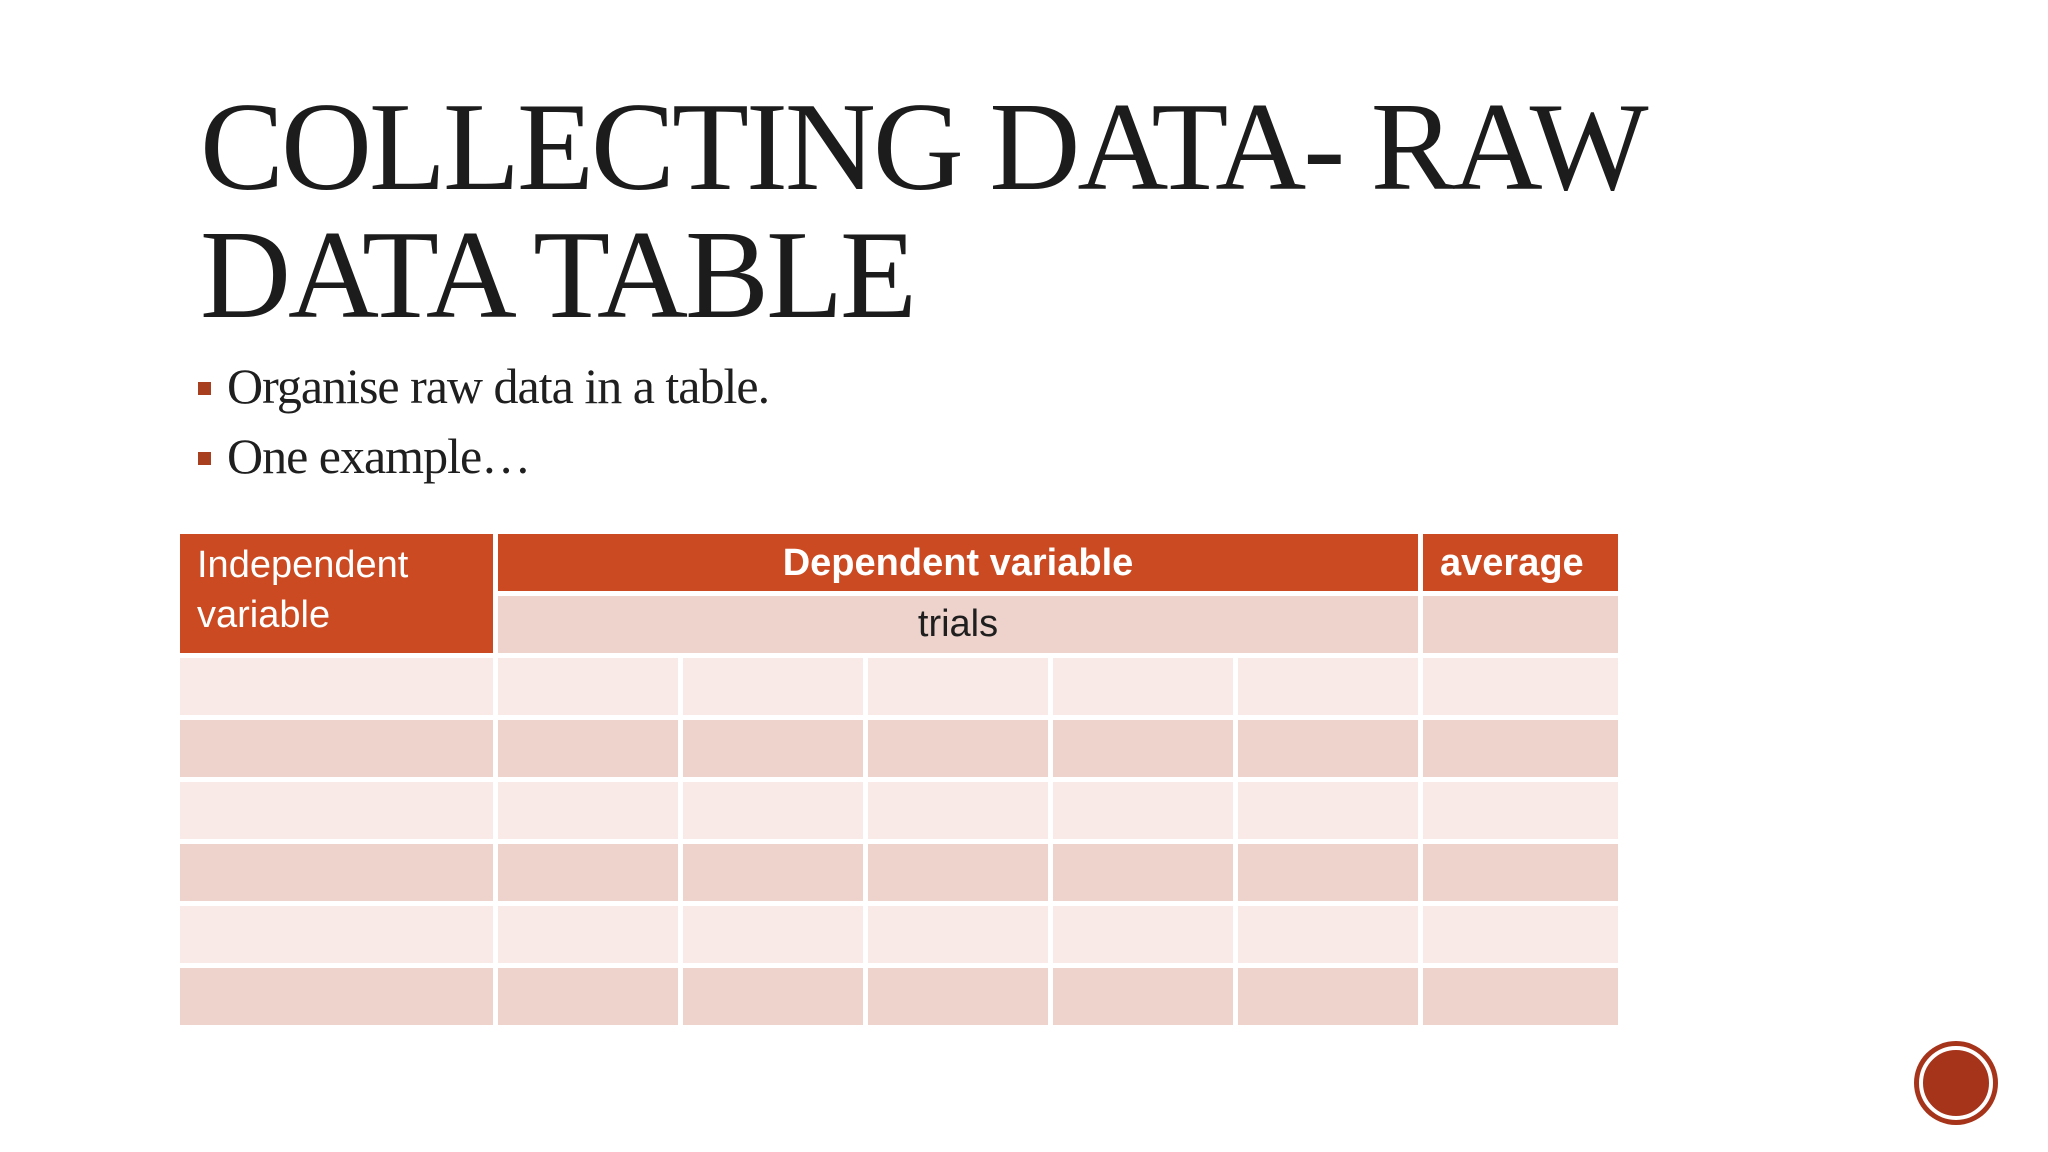 The width and height of the screenshot is (2048, 1152). I want to click on stamp-circle-decoration, so click(1956, 1083).